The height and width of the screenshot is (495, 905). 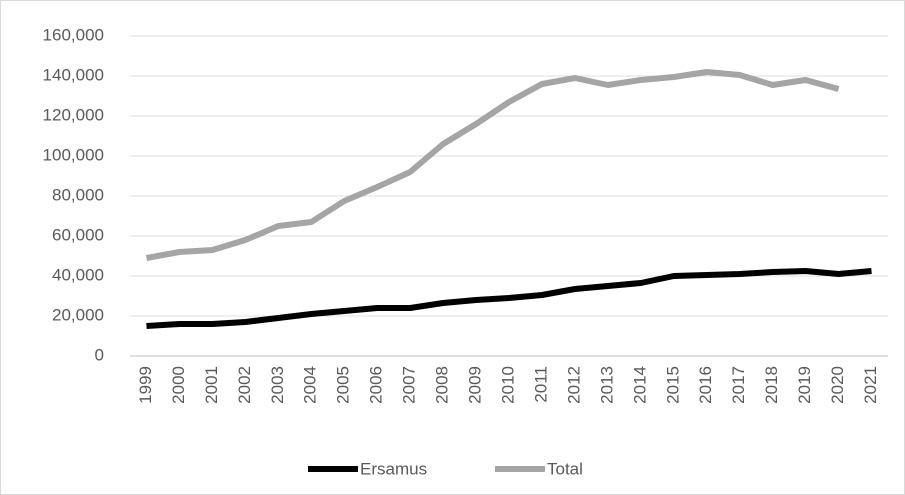 What do you see at coordinates (277, 385) in the screenshot?
I see `x-tick-label: 2003` at bounding box center [277, 385].